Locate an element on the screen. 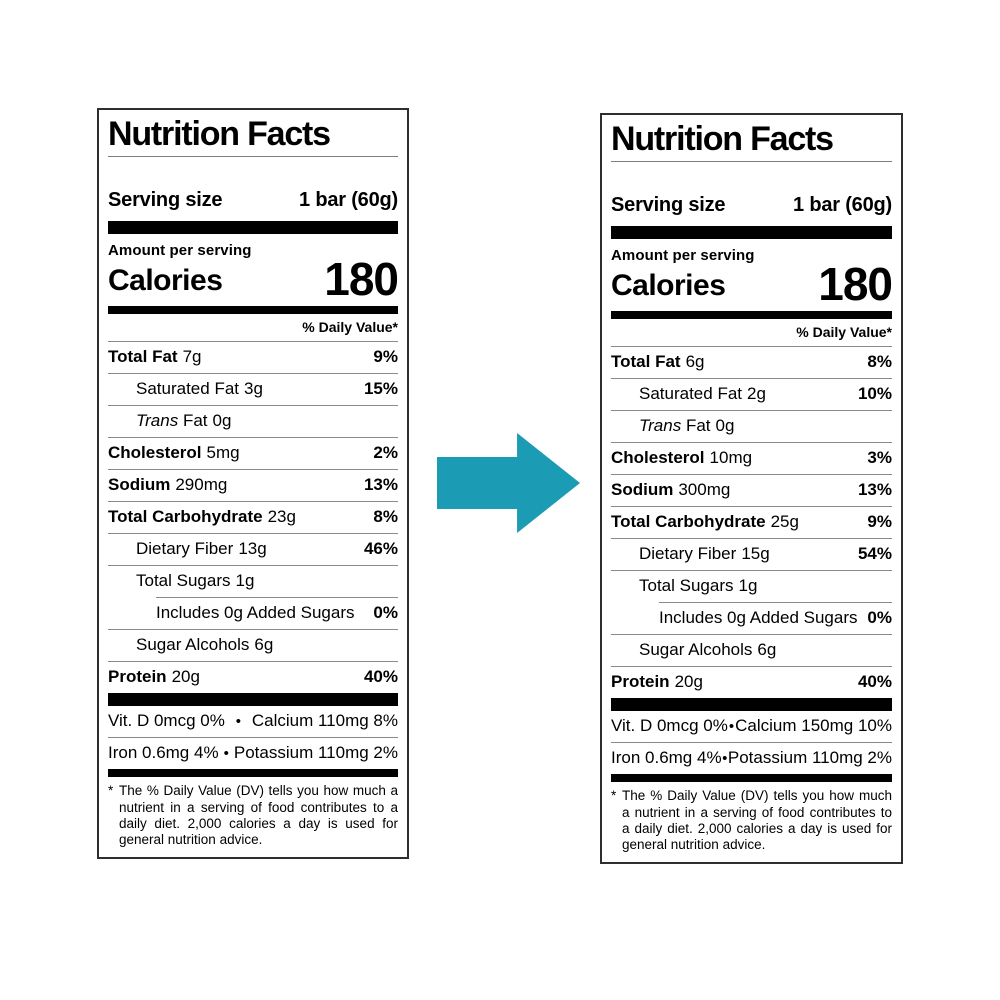 The image size is (1000, 1000). nutrient-amount: 3g is located at coordinates (253, 389).